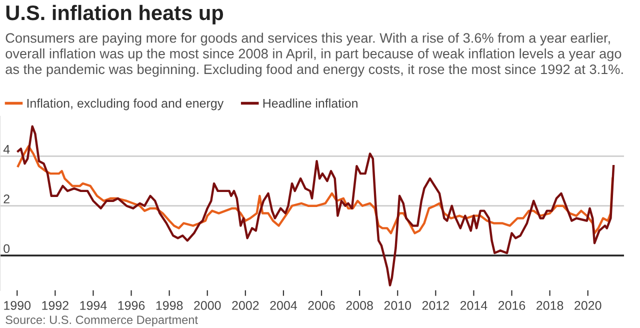 Image resolution: width=640 pixels, height=328 pixels. Describe the element at coordinates (7, 249) in the screenshot. I see `y-tick-label: 0` at that location.